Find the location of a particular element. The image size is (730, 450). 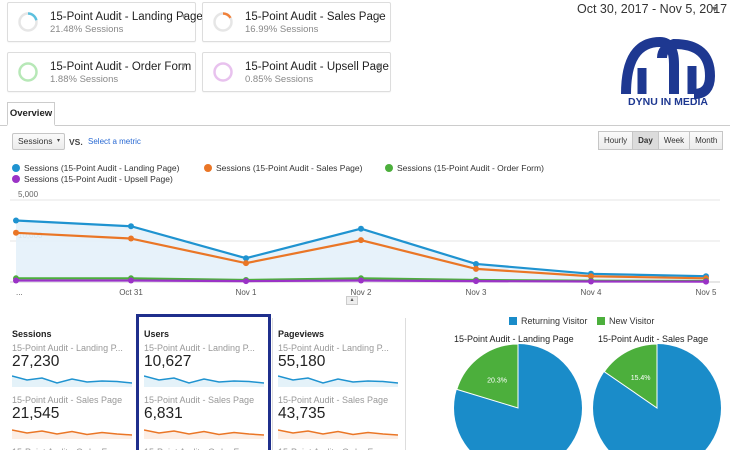

metric-select-label: Sessions is located at coordinates (35, 141).